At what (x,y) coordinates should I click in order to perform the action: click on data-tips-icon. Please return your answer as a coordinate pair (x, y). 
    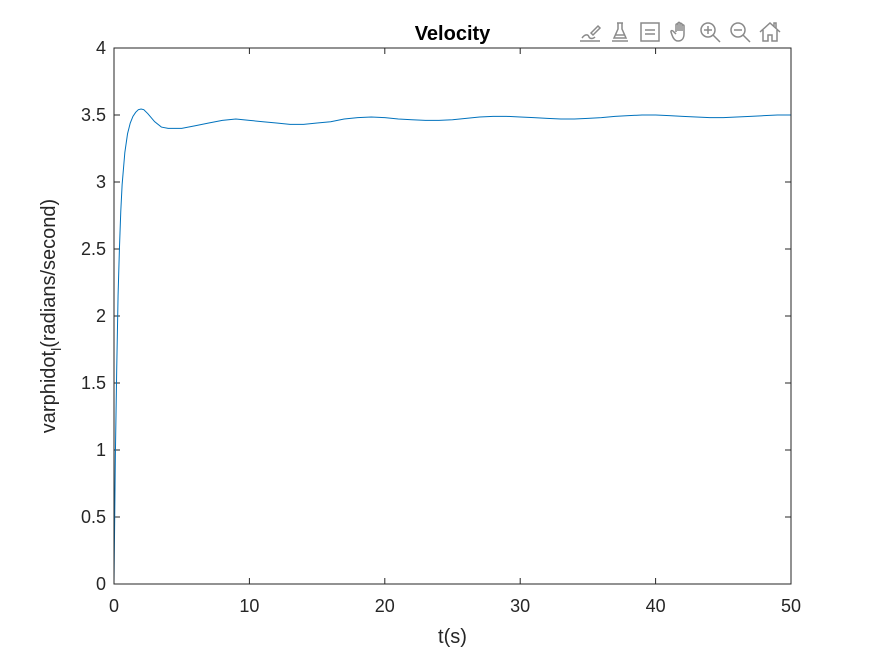
    Looking at the image, I should click on (620, 32).